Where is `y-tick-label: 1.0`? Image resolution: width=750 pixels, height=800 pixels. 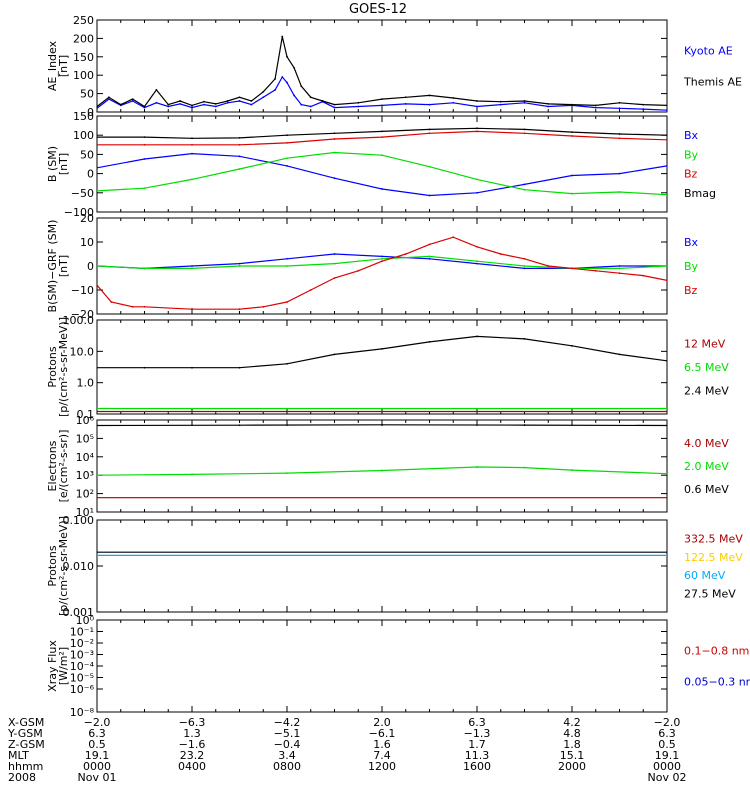
y-tick-label: 1.0 is located at coordinates (86, 383).